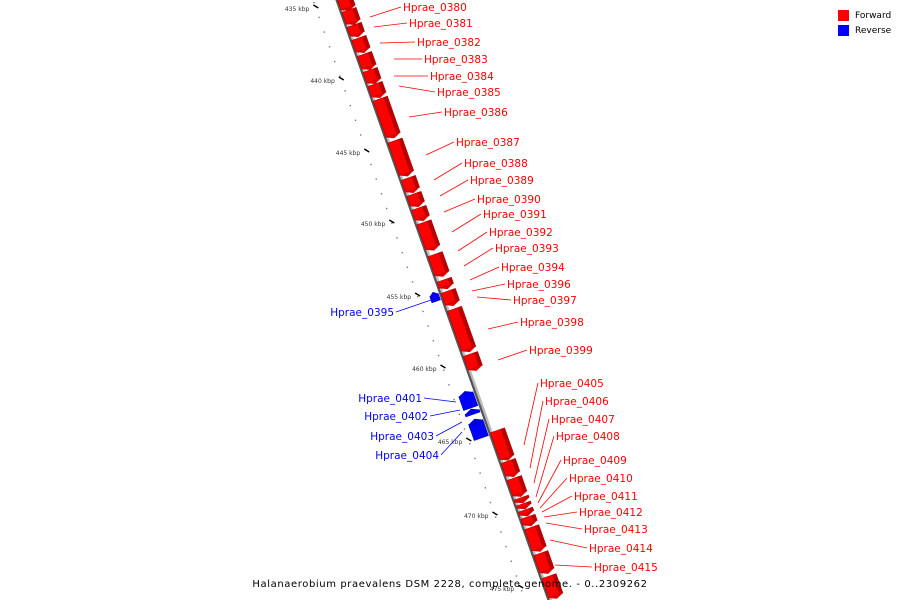 This screenshot has width=900, height=600. What do you see at coordinates (435, 8) in the screenshot?
I see `gene-label: Hprae_0380` at bounding box center [435, 8].